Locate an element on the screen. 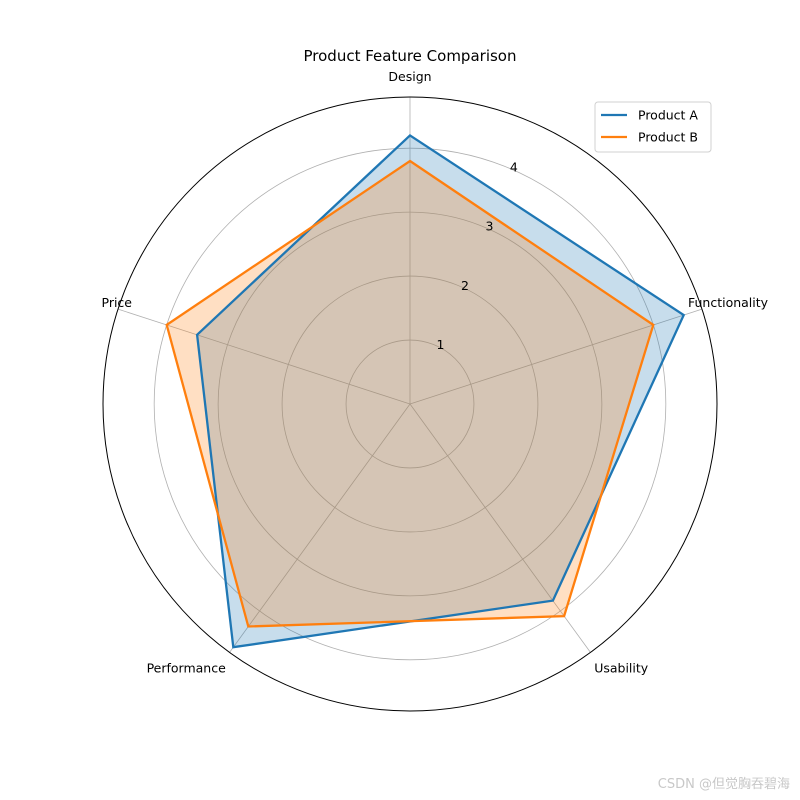  axis-label-performance: Performance is located at coordinates (187, 668).